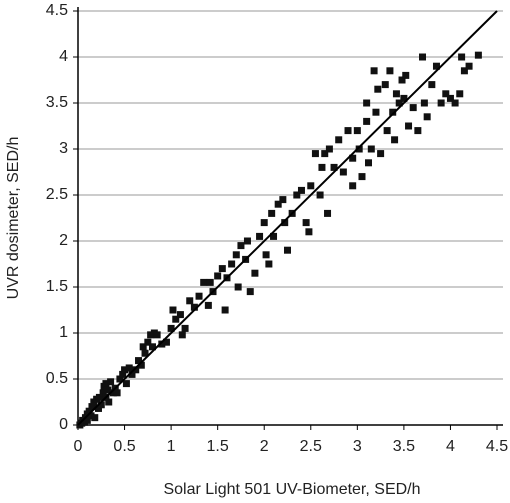 This screenshot has width=510, height=503. I want to click on x-tick-label: 1, so click(171, 446).